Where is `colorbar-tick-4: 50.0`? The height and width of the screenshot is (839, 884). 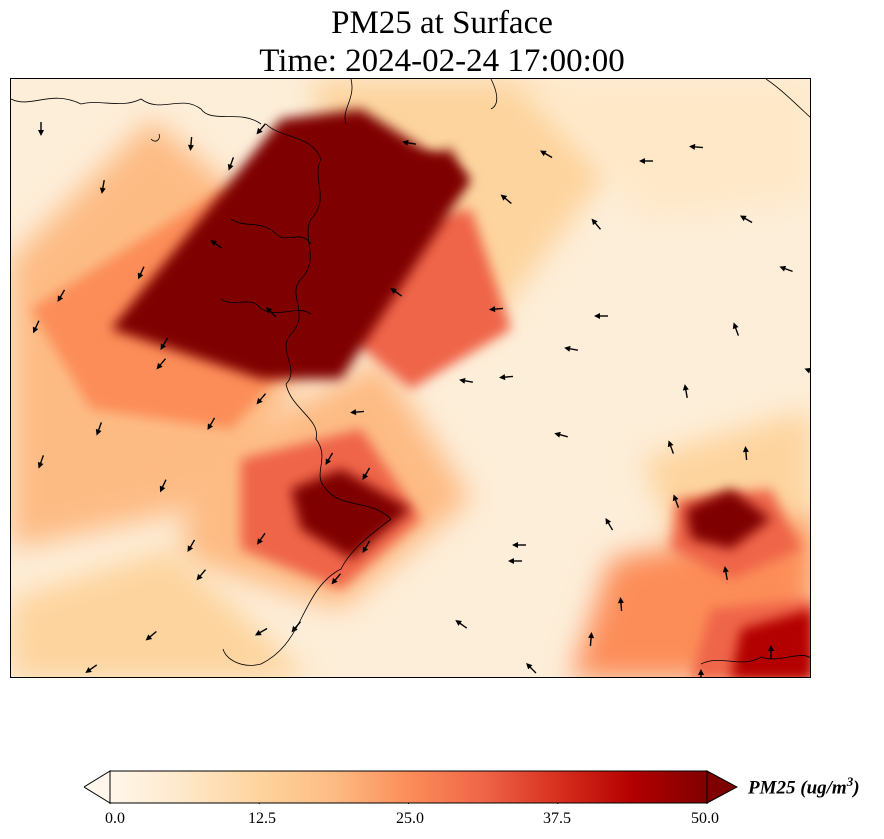 colorbar-tick-4: 50.0 is located at coordinates (705, 818).